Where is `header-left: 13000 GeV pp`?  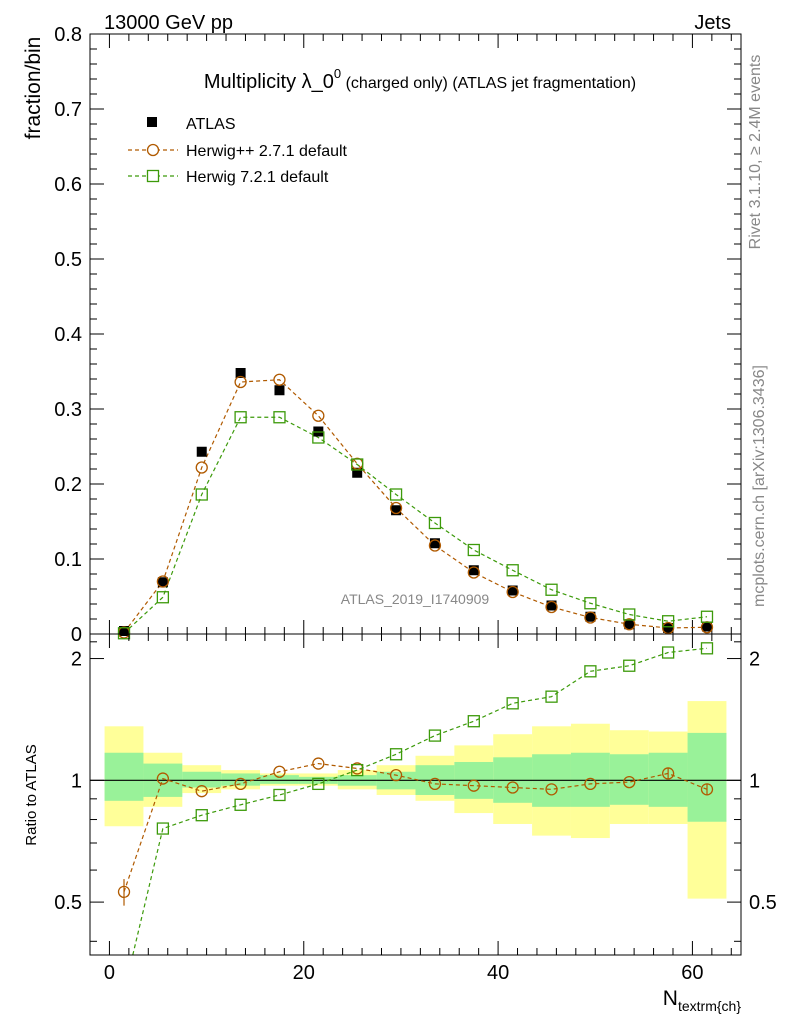
header-left: 13000 GeV pp is located at coordinates (168, 23).